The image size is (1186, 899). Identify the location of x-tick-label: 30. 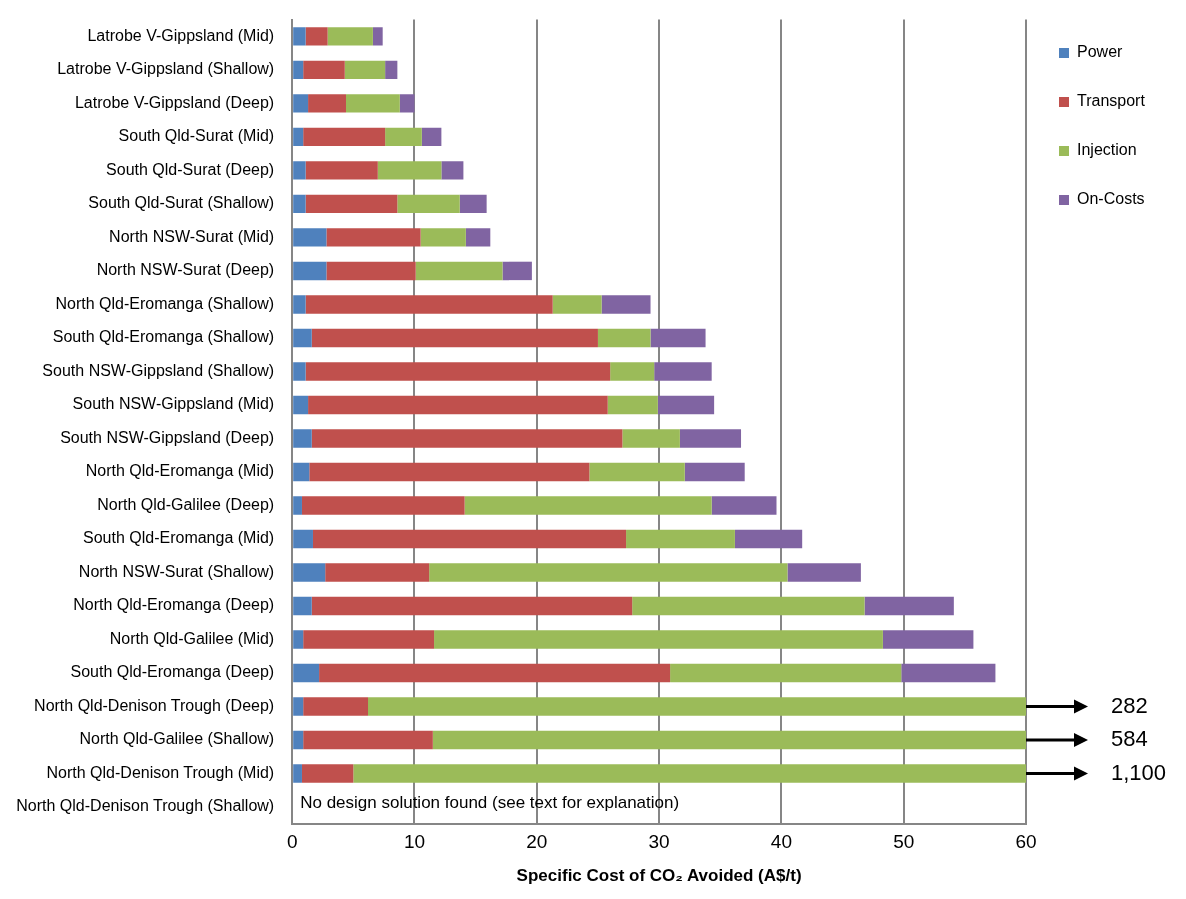
(659, 842).